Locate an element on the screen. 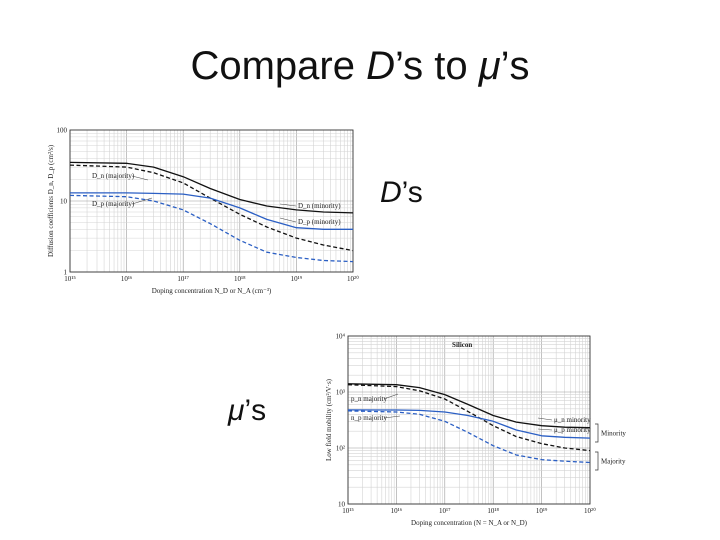 This screenshot has width=720, height=540. annotation-label: D_n (majority) is located at coordinates (113, 176).